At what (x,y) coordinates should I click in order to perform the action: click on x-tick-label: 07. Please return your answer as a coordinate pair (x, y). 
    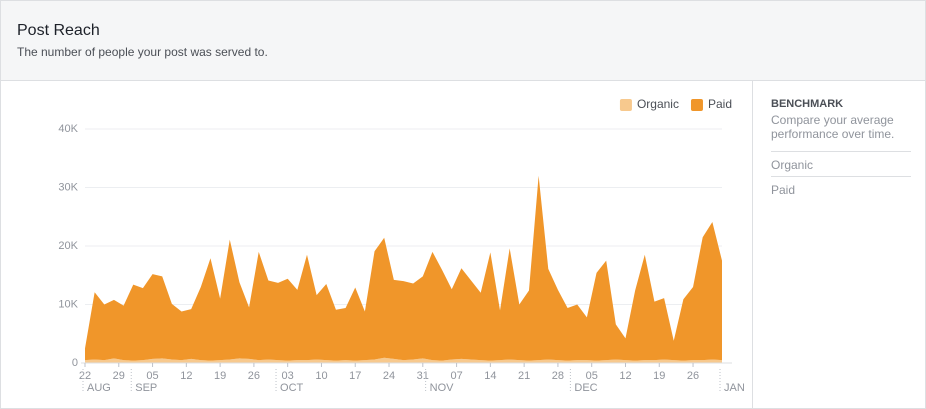
    Looking at the image, I should click on (456, 376).